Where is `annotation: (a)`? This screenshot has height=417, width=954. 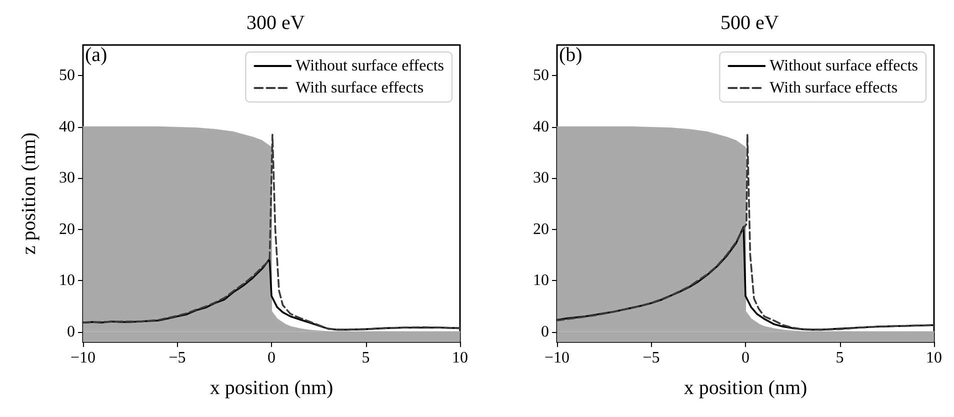 annotation: (a) is located at coordinates (96, 55).